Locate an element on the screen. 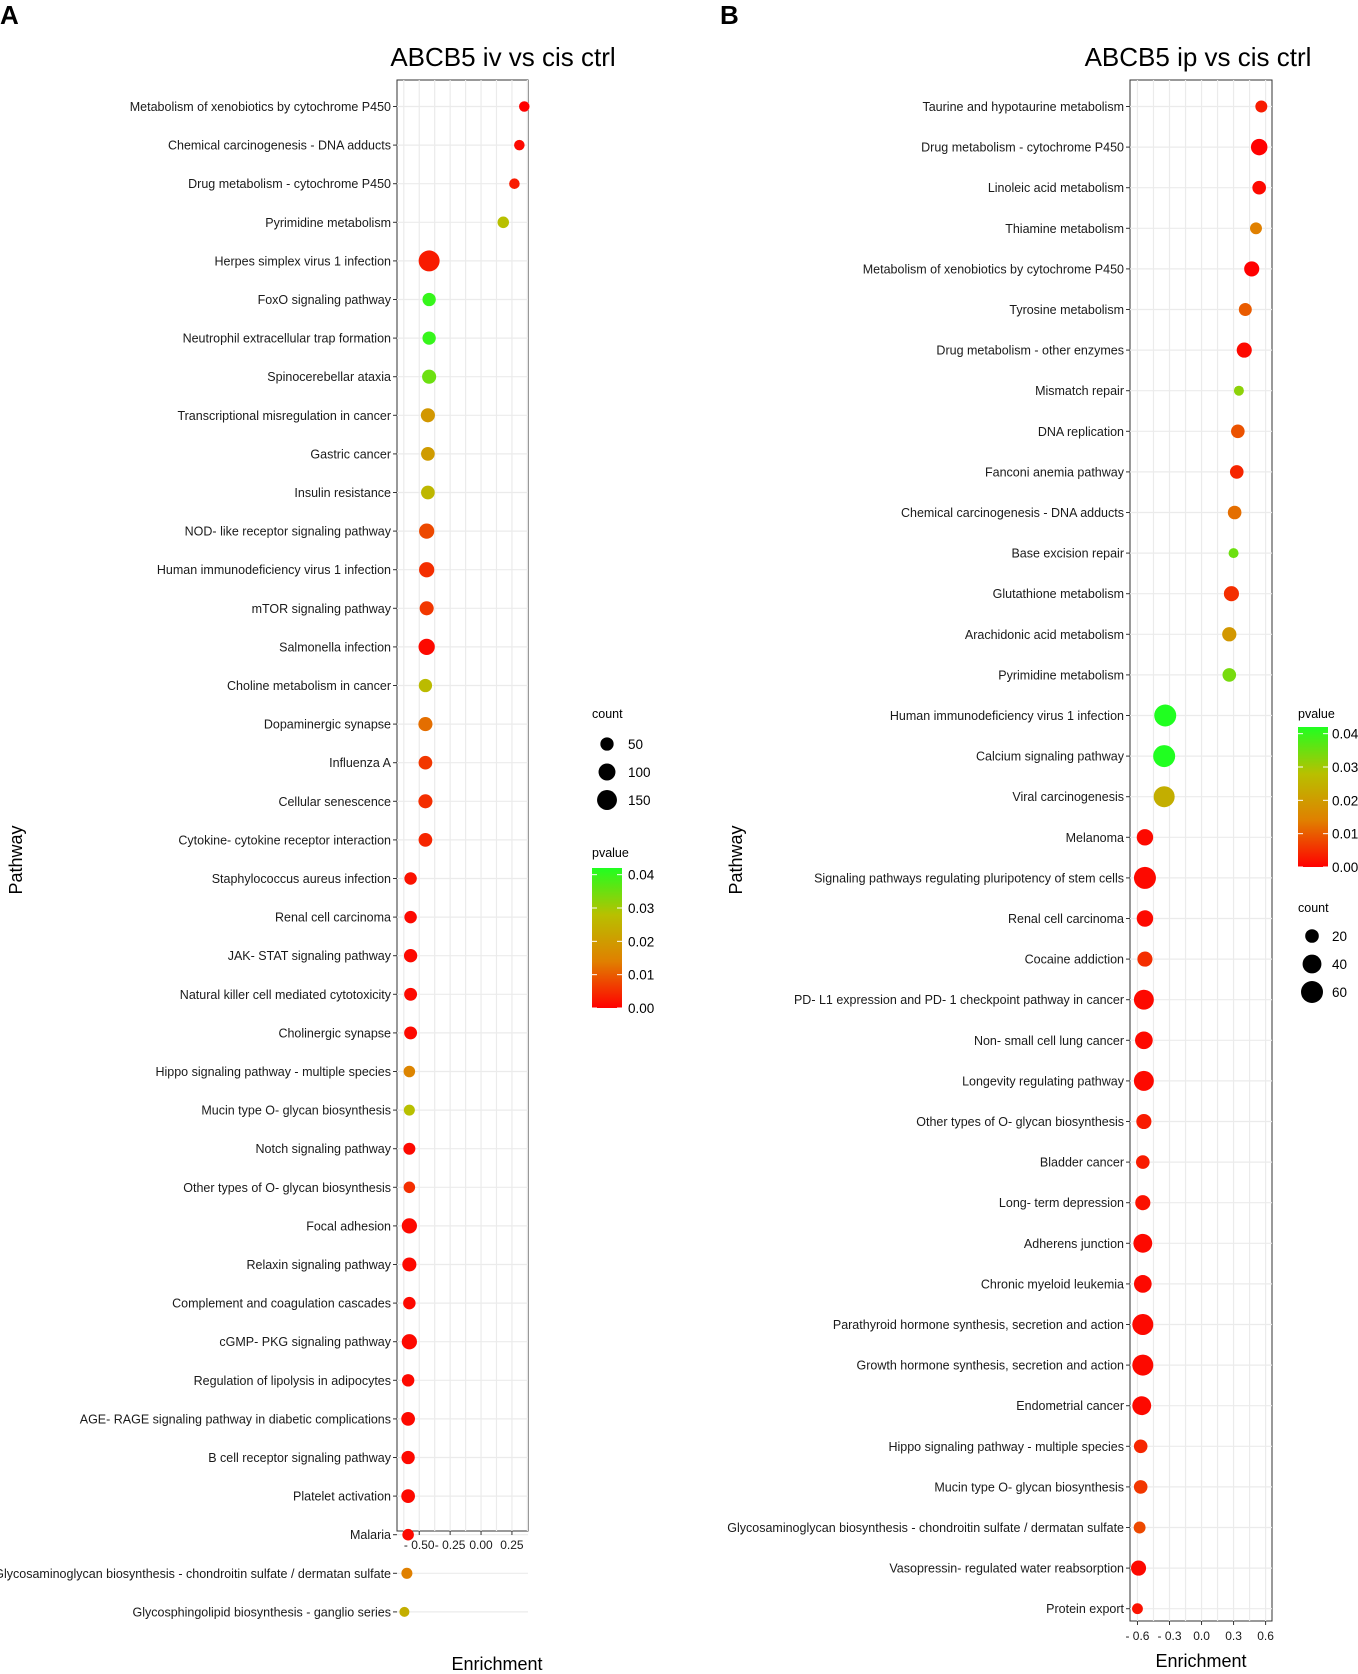 The image size is (1358, 1674). panel-b-ytick-label: Drug metabolism - cytochrome P450 is located at coordinates (1022, 148).